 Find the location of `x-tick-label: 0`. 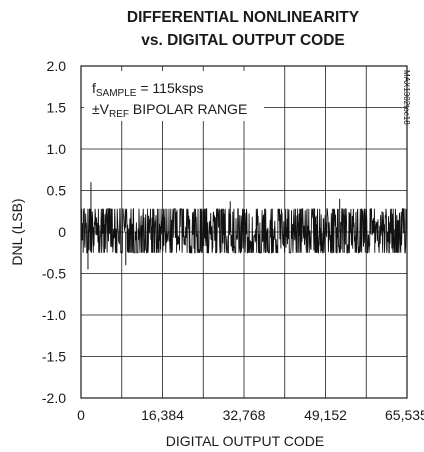

x-tick-label: 0 is located at coordinates (81, 415).